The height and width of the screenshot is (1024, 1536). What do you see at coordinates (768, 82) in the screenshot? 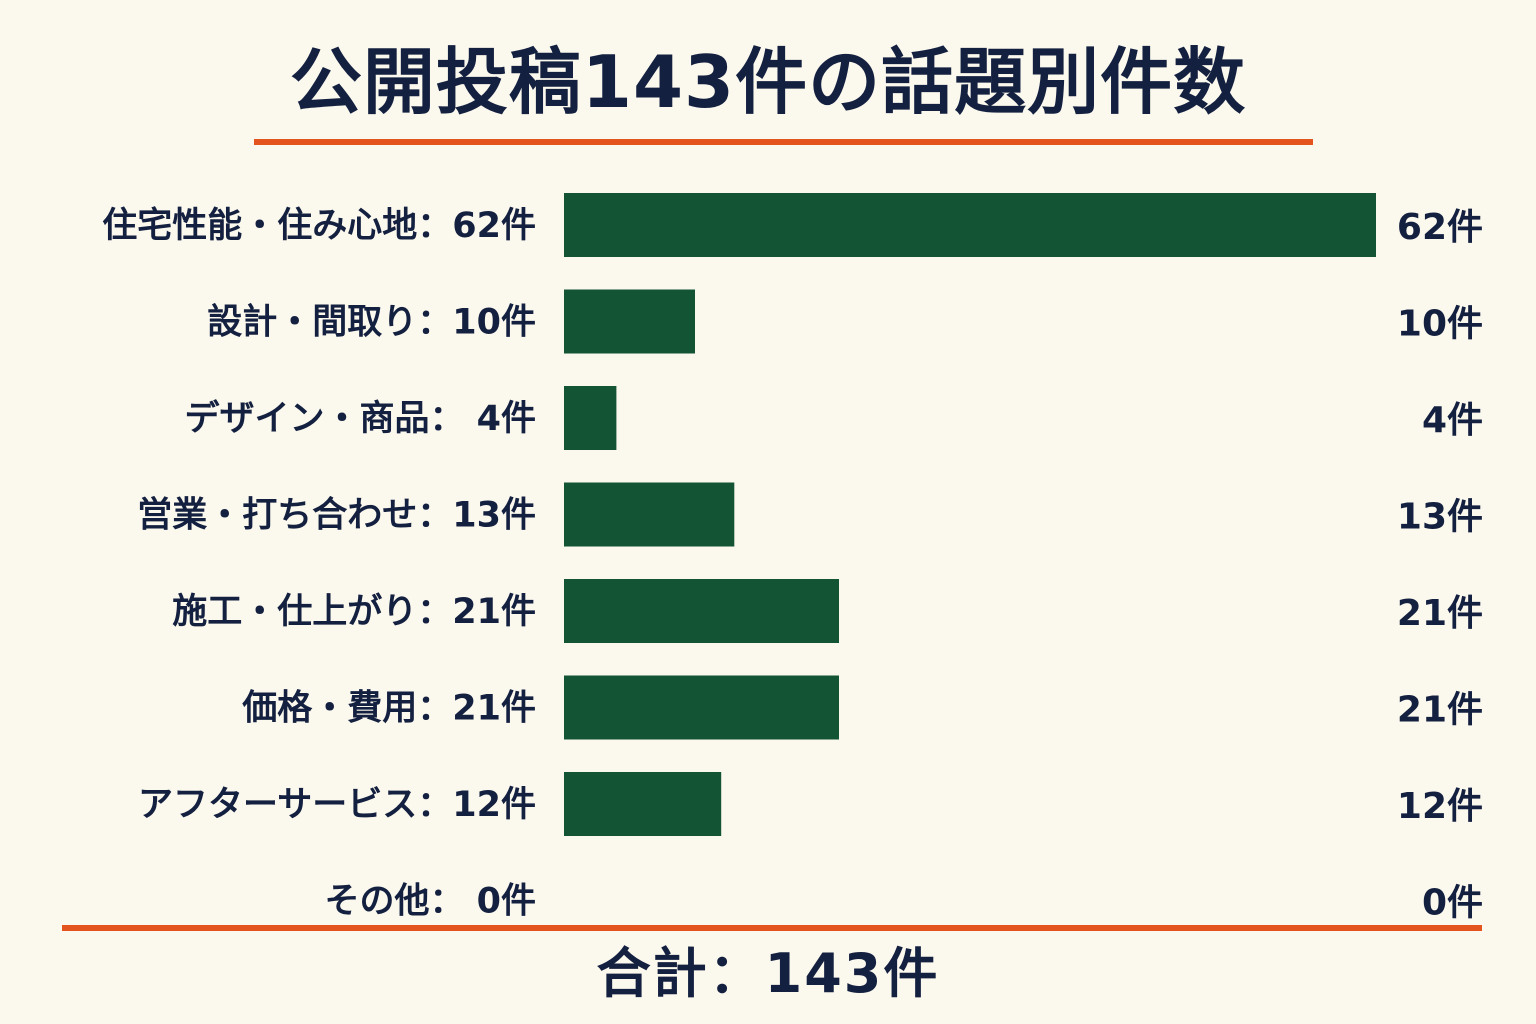
I see `chart-title: 公開投稿143件の話題別件数` at bounding box center [768, 82].